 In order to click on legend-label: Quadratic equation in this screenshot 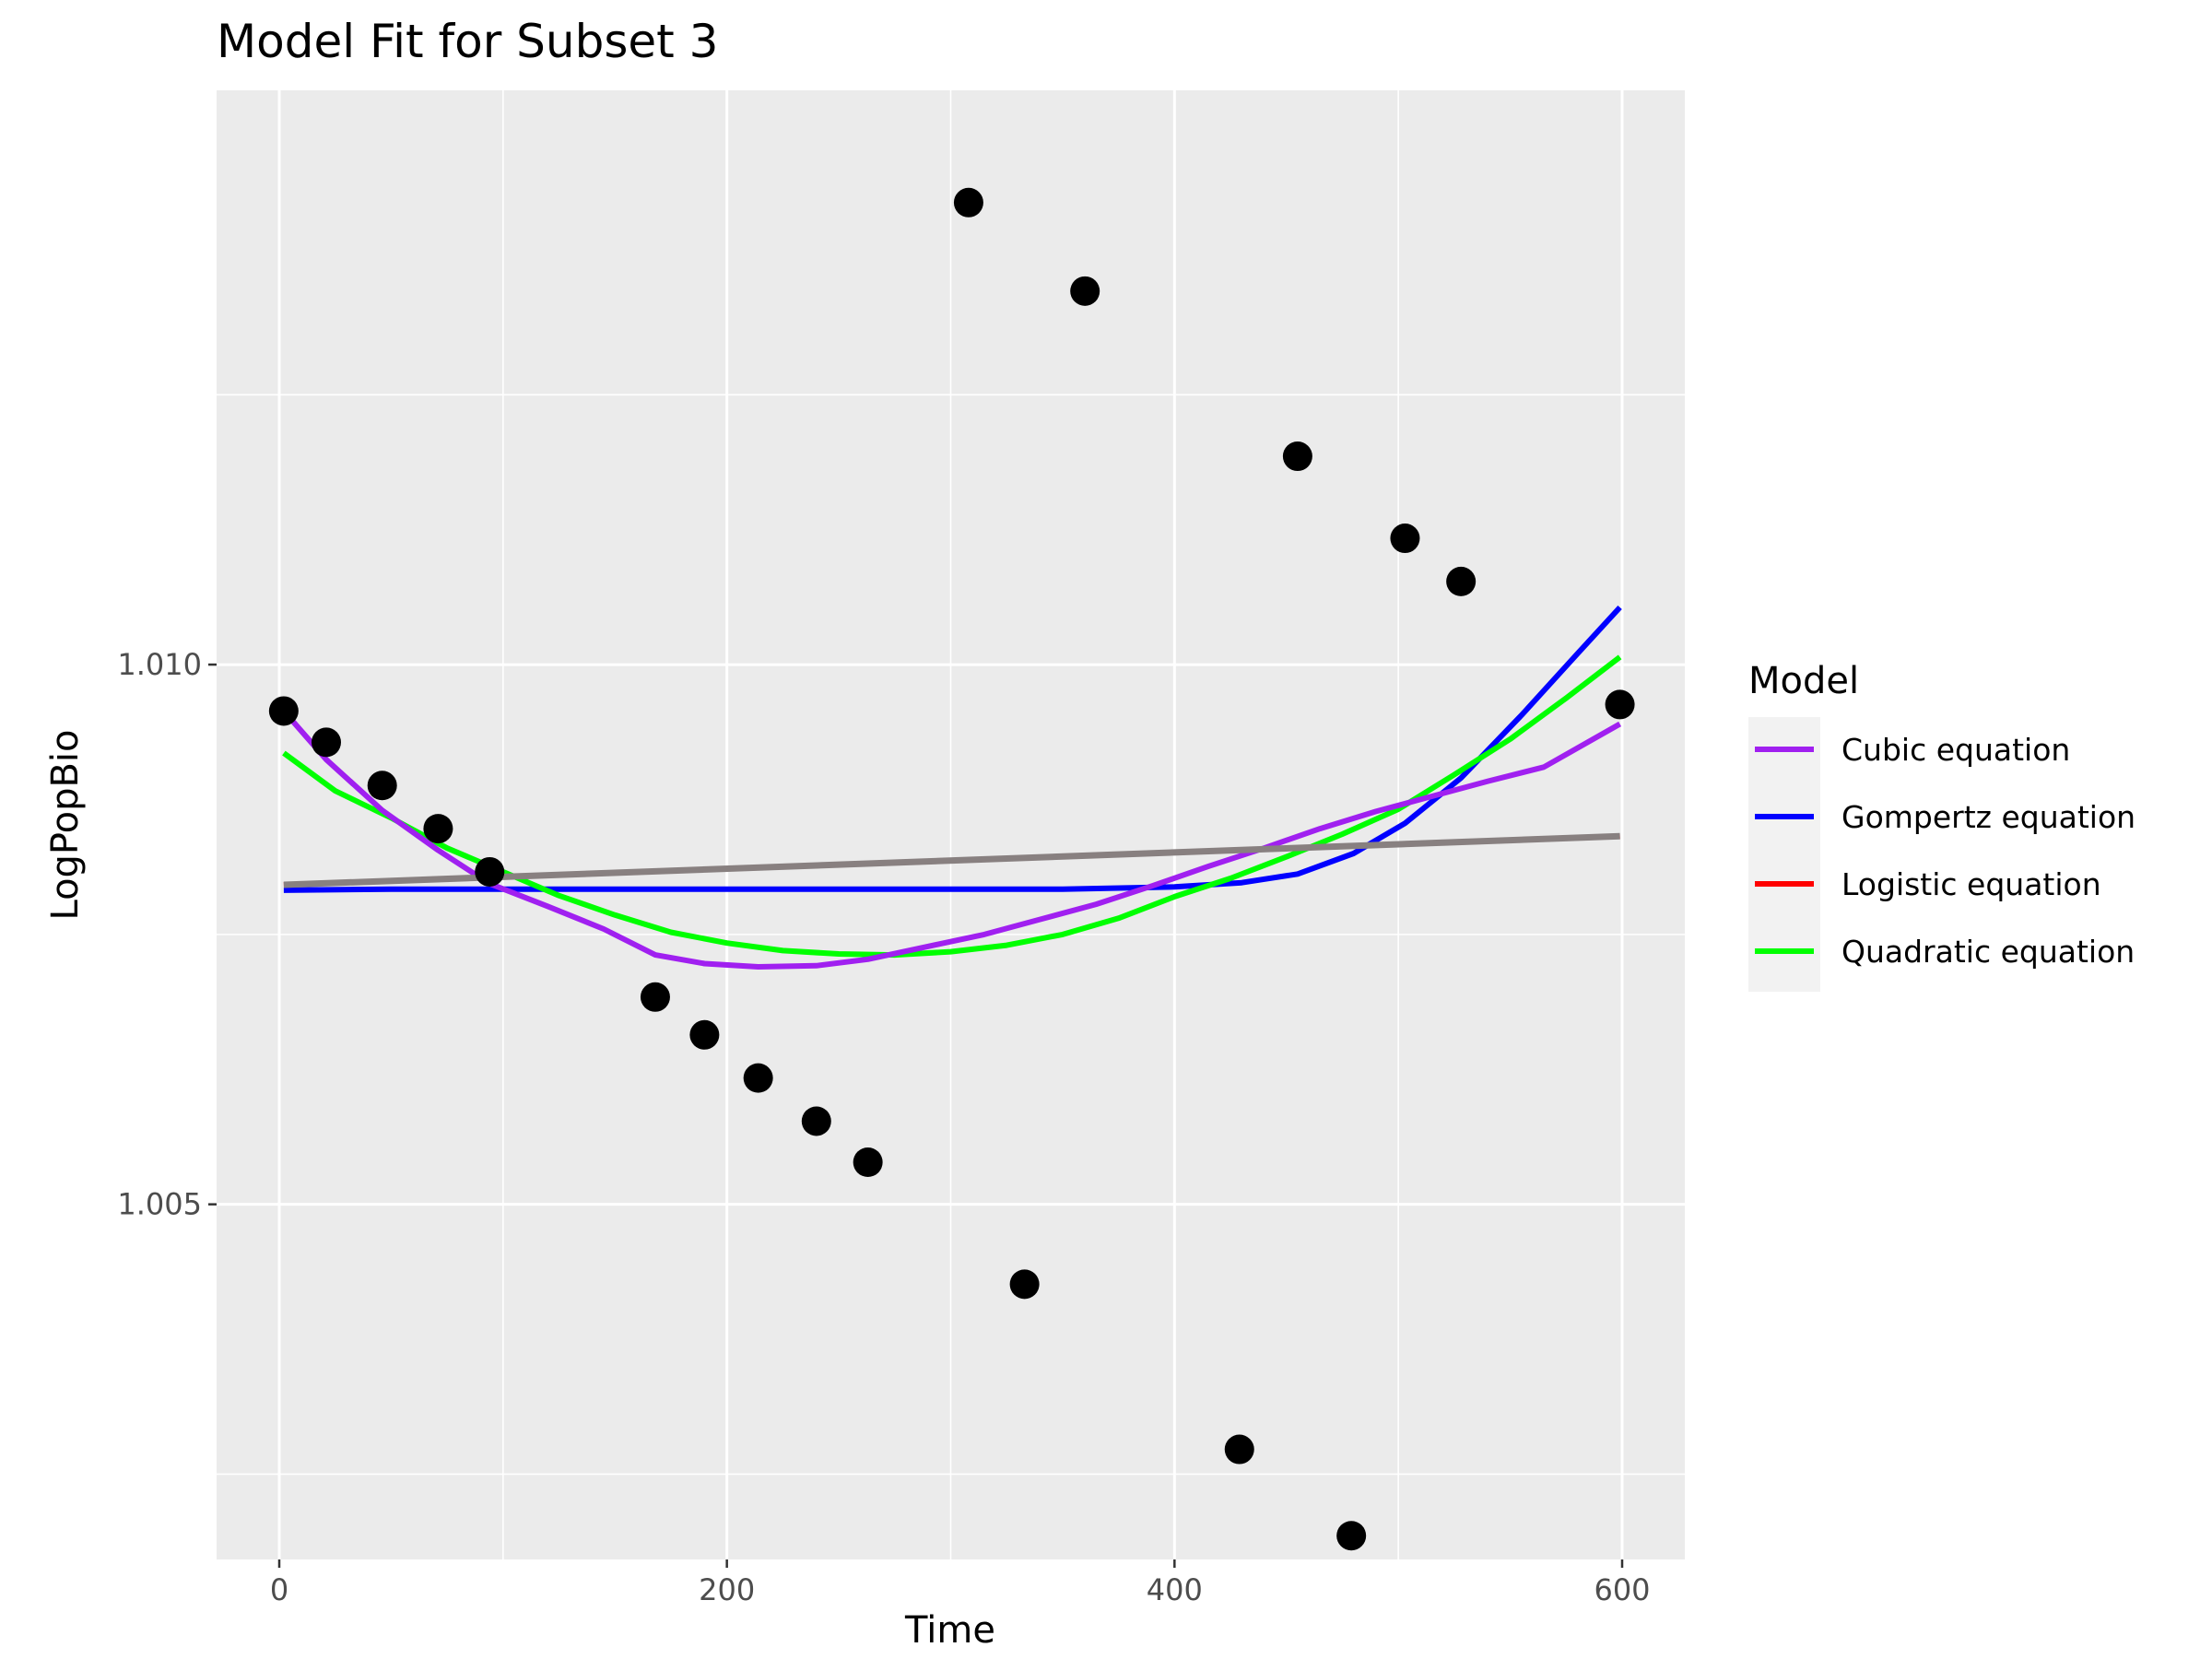, I will do `click(1988, 952)`.